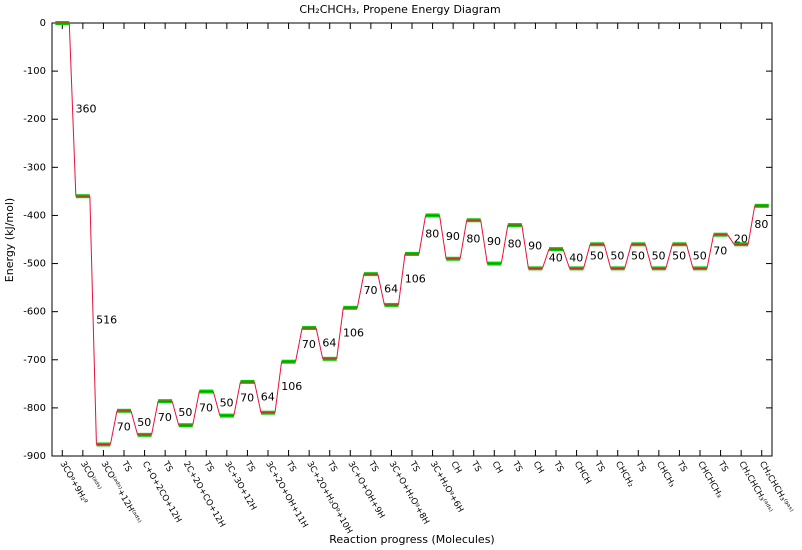 This screenshot has height=550, width=802. Describe the element at coordinates (43, 23) in the screenshot. I see `y-tick-label: 0` at that location.